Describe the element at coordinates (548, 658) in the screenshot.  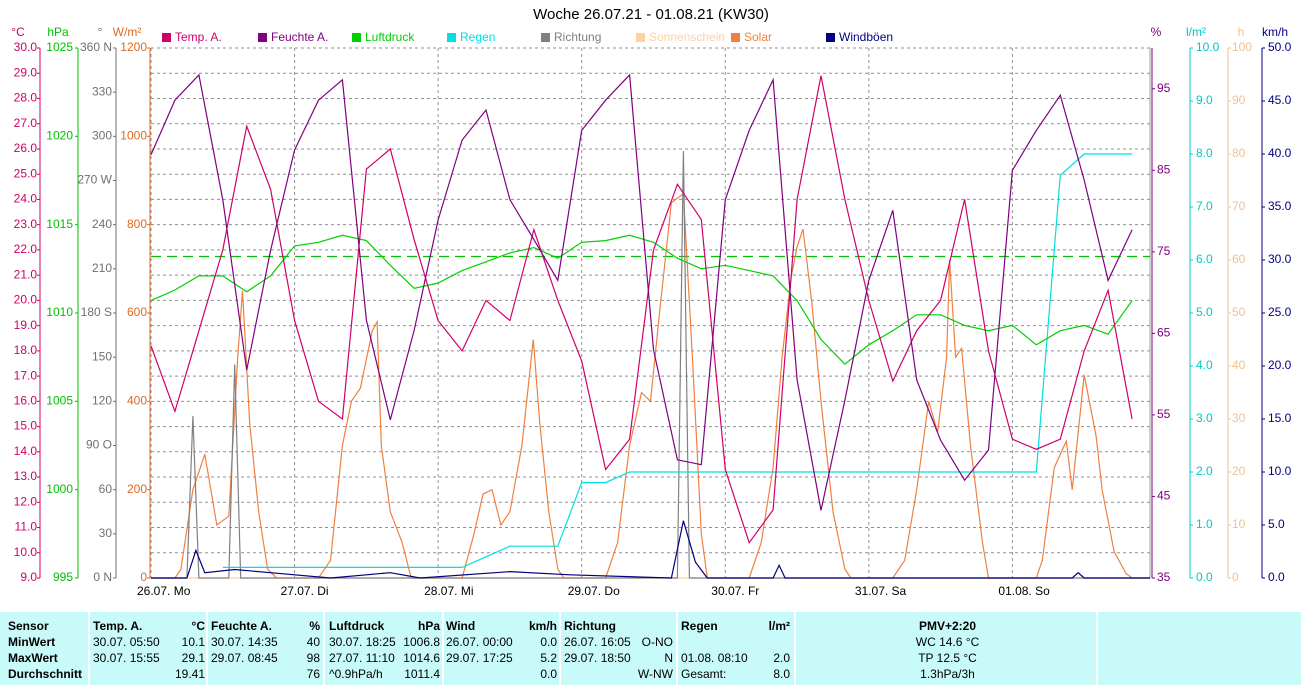
I see `cell-value: 5.2` at that location.